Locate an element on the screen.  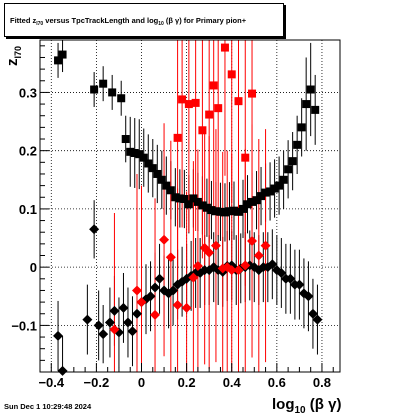
x-tick-label: −0.2 is located at coordinates (97, 382).